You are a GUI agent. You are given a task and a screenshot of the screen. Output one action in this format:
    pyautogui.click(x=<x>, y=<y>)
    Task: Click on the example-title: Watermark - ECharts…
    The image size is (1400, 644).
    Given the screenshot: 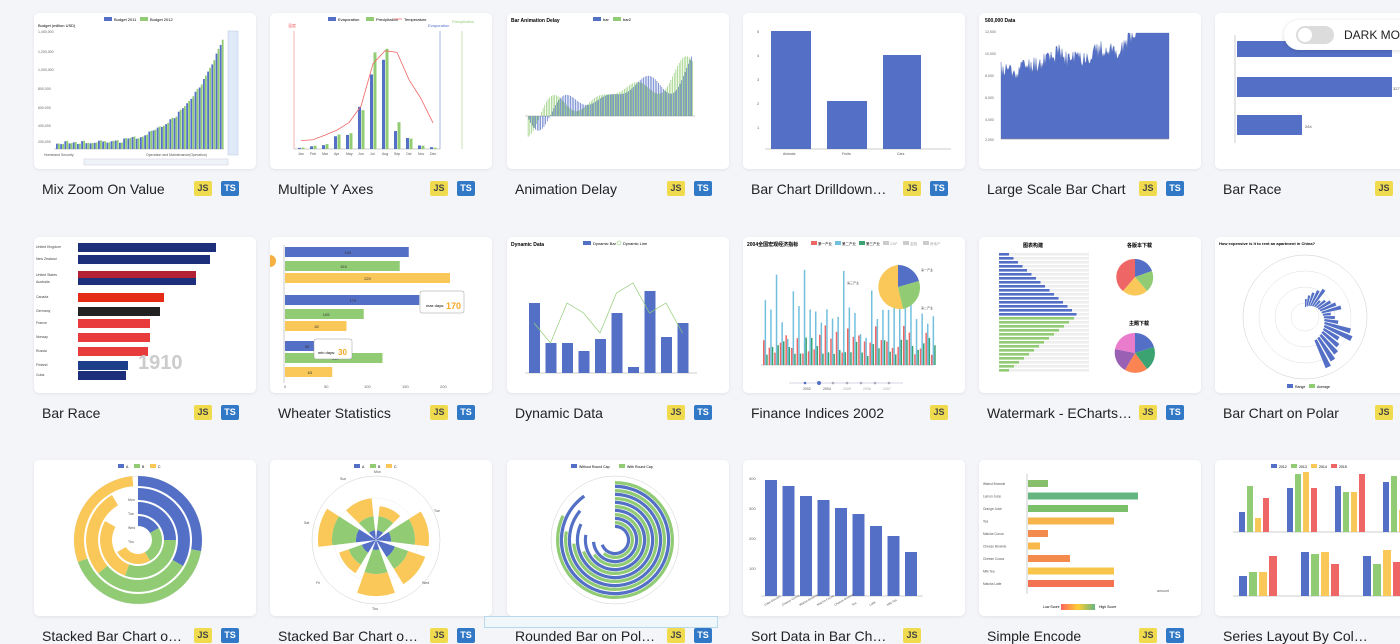 What is the action you would take?
    pyautogui.click(x=1062, y=413)
    